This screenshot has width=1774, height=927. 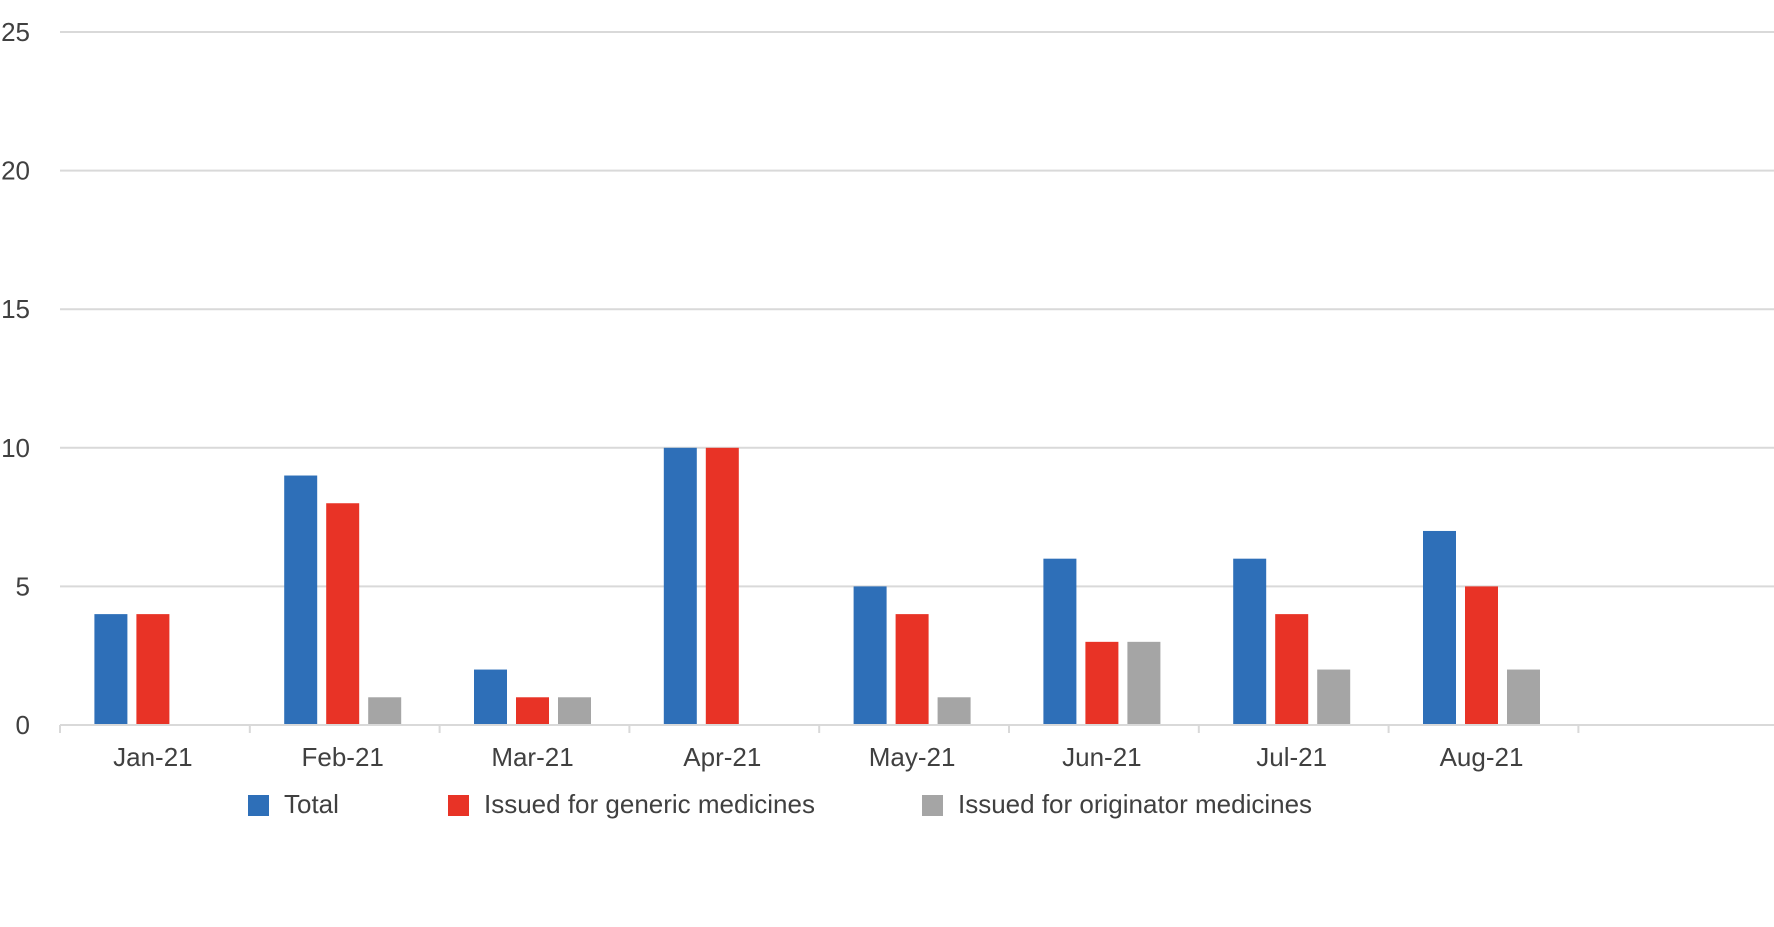 What do you see at coordinates (23, 725) in the screenshot?
I see `y-tick-label: 0` at bounding box center [23, 725].